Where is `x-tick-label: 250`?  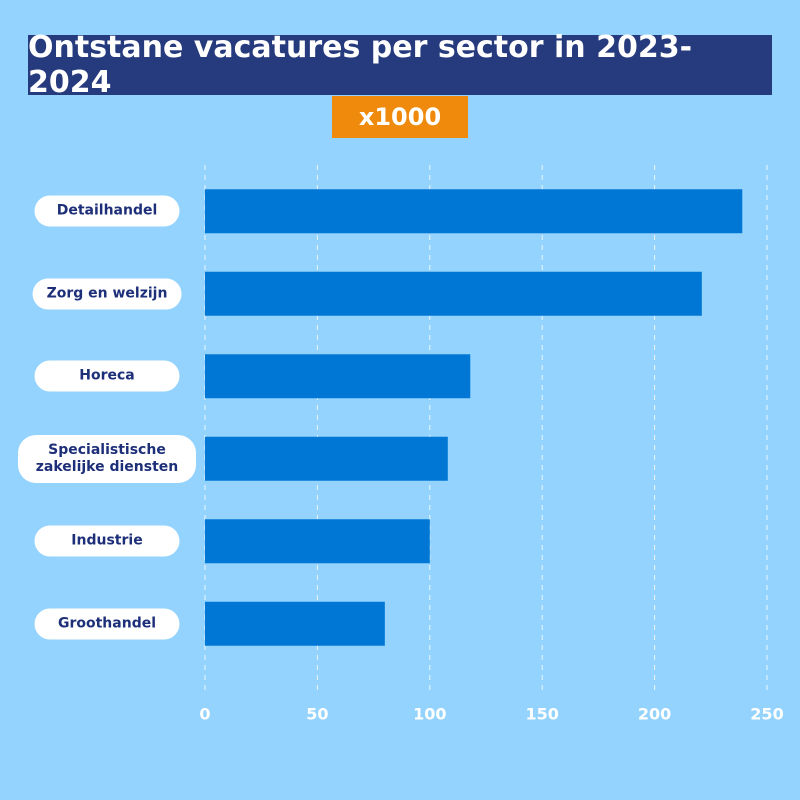
x-tick-label: 250 is located at coordinates (766, 714).